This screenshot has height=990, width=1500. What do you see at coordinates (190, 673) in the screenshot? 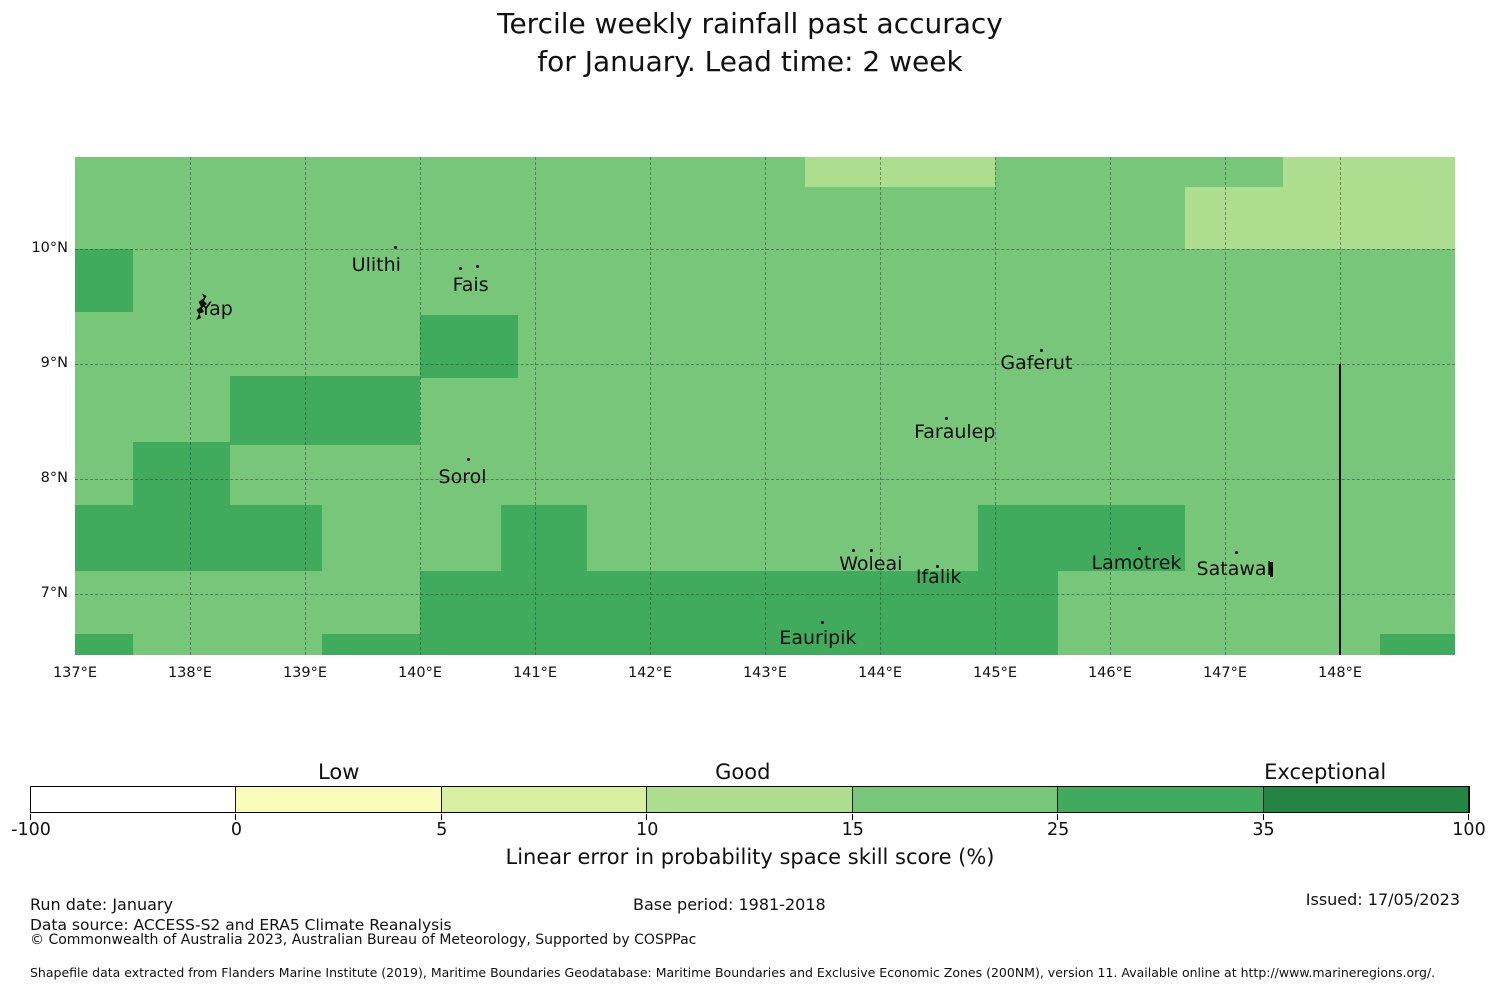
I see `x-tick-label: 138°E` at bounding box center [190, 673].